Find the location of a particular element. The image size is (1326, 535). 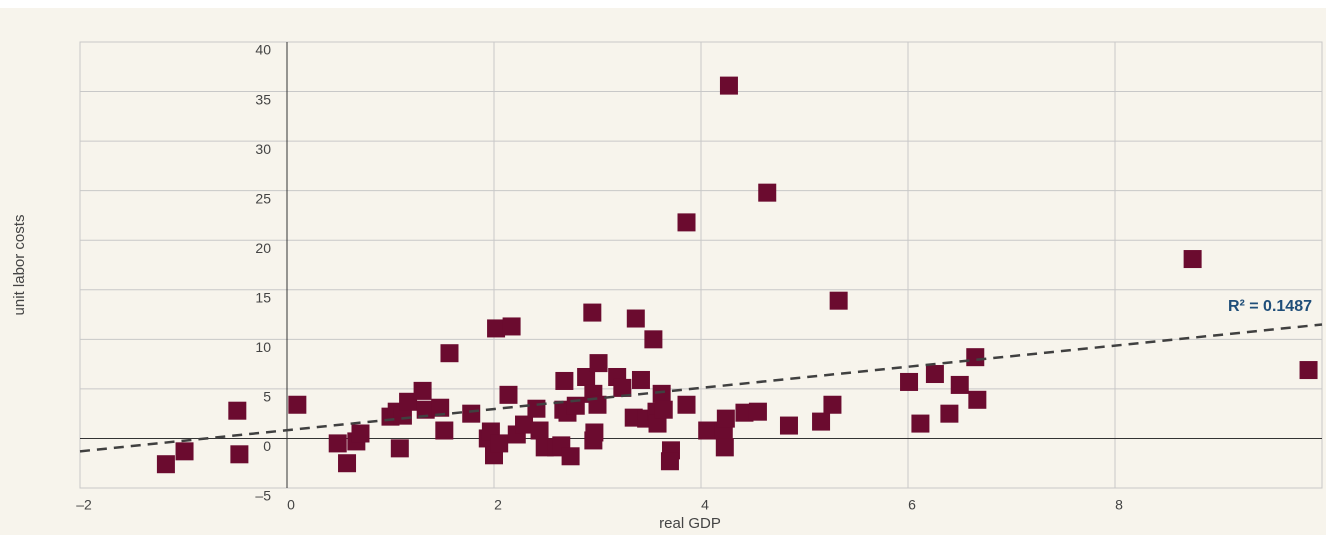

x-tick-label: 0 is located at coordinates (291, 505).